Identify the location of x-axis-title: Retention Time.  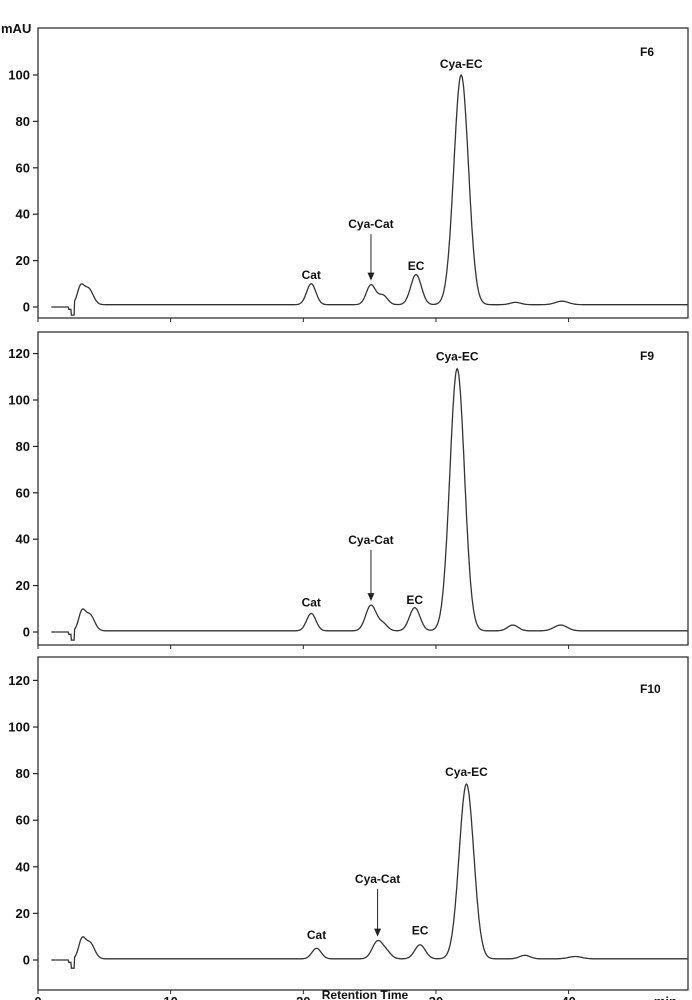
(365, 994).